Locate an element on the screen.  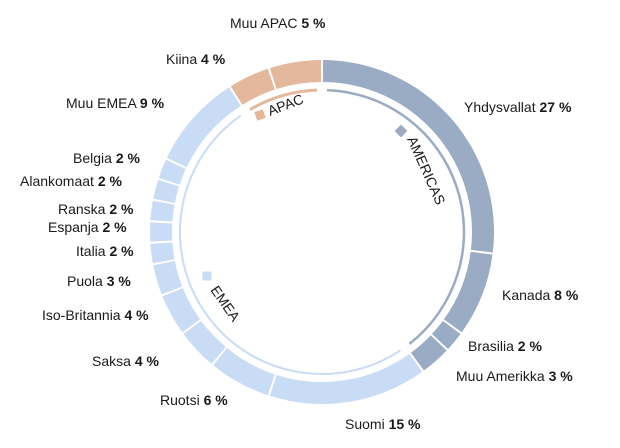
slice-muu-emea is located at coordinates (203, 127).